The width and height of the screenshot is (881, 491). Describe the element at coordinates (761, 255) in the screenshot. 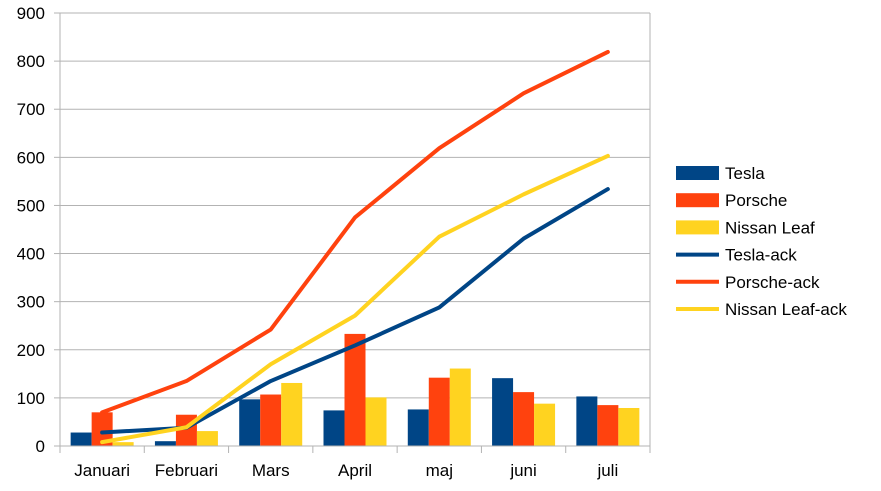

I see `legend-label-tesla-ack: Tesla-ack` at that location.